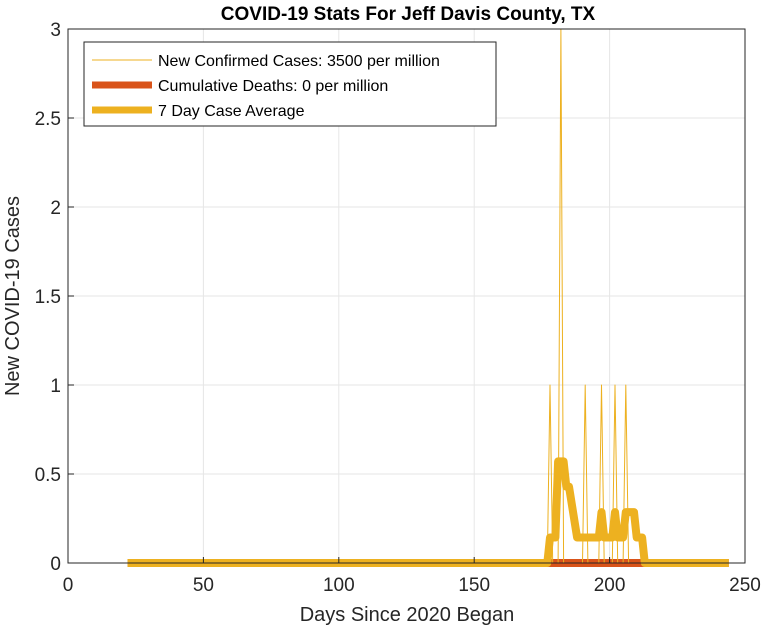 The height and width of the screenshot is (630, 766). I want to click on x-tick-label: 0, so click(68, 585).